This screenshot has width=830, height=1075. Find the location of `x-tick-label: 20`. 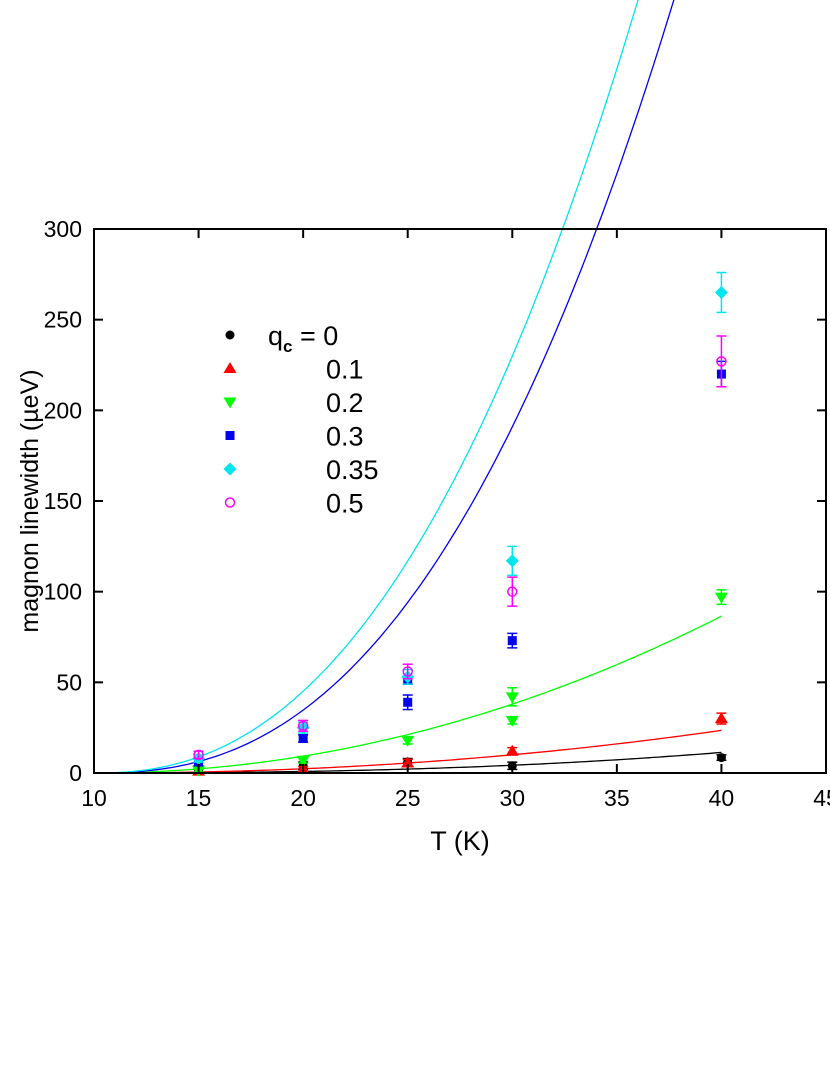

x-tick-label: 20 is located at coordinates (303, 798).